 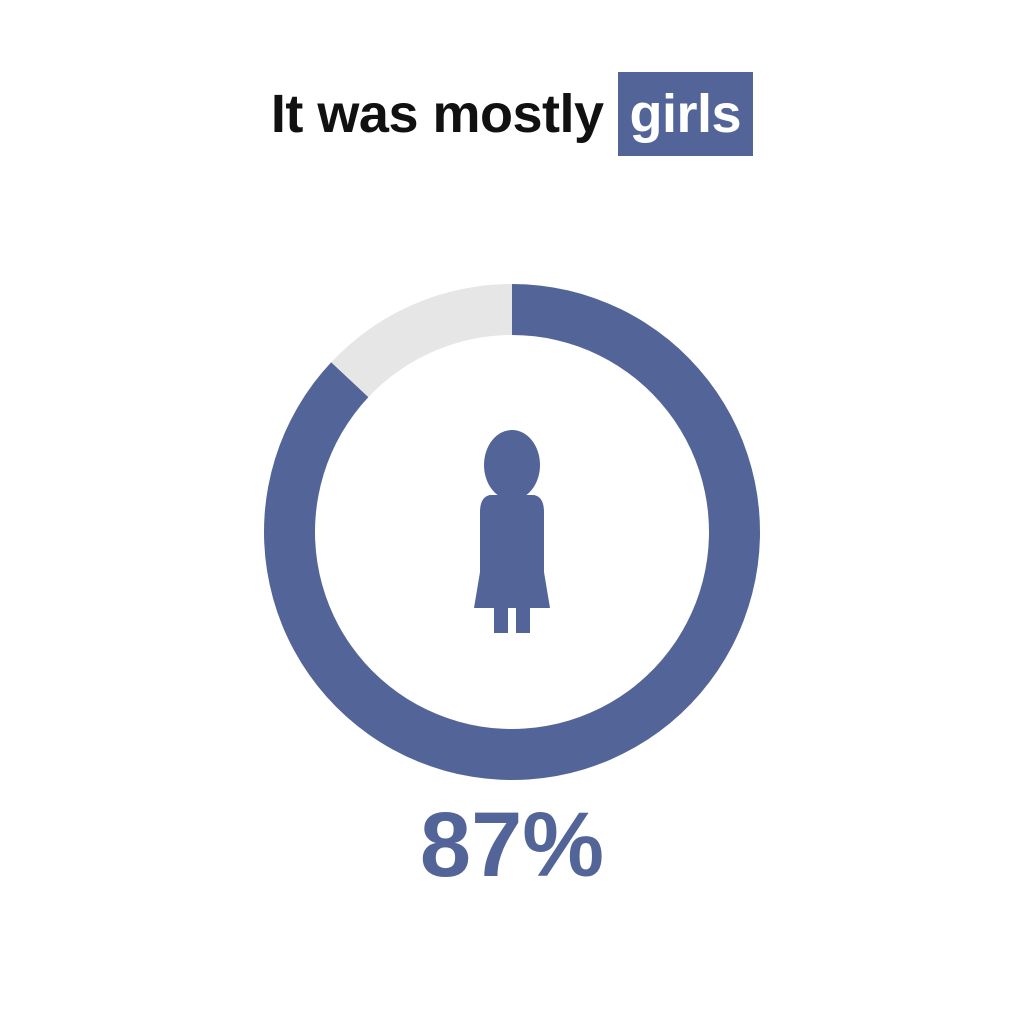 I want to click on girl-icon, so click(x=512, y=531).